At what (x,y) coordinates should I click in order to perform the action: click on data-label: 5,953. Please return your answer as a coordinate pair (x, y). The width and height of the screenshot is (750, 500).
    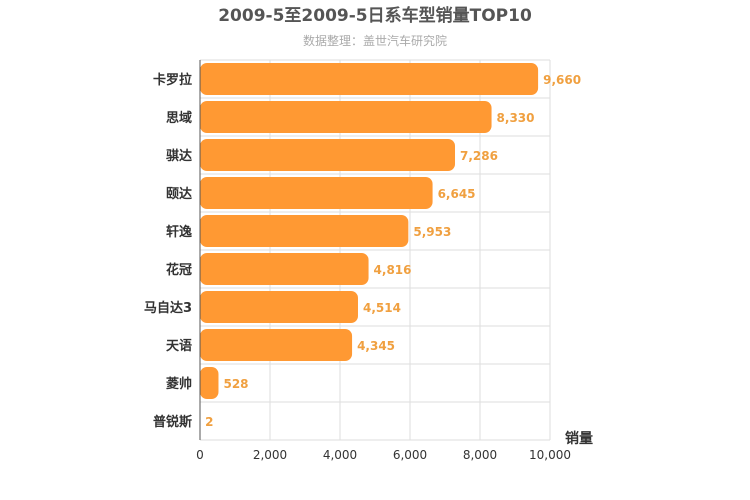
    Looking at the image, I should click on (432, 232).